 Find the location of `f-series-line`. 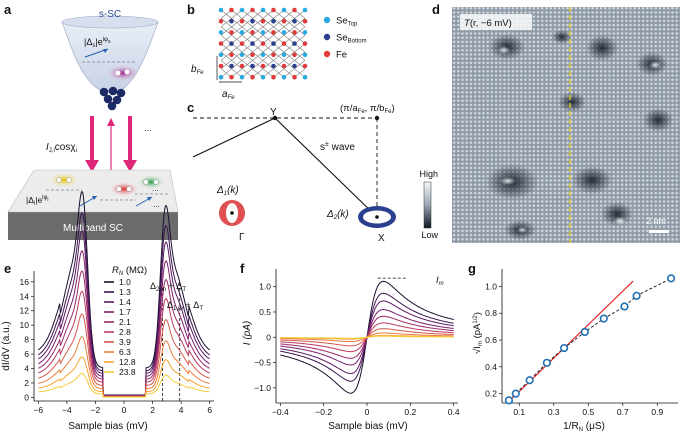

f-series-line is located at coordinates (367, 337).